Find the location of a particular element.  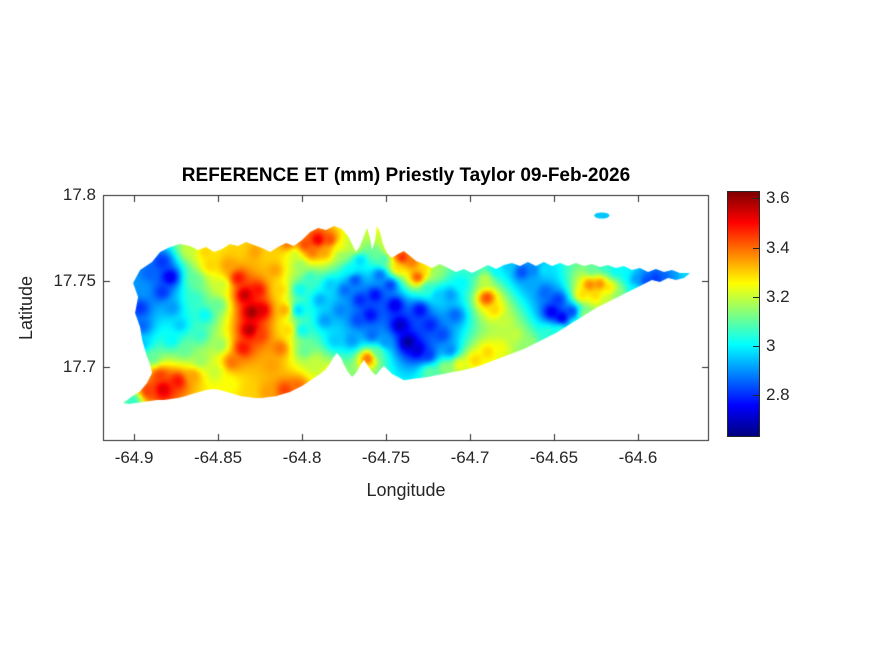

colorbar-tick-label: 3.2 is located at coordinates (778, 296).